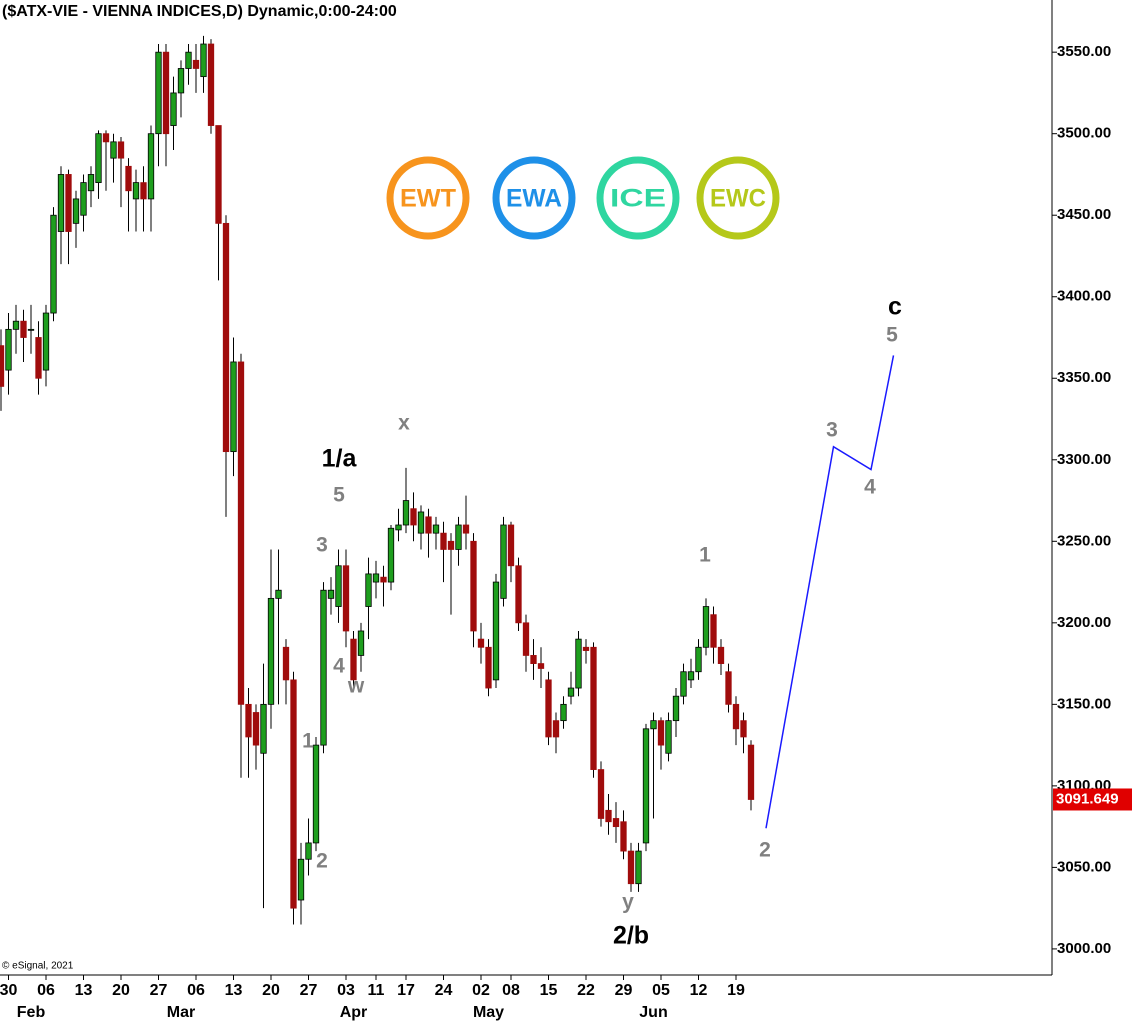  Describe the element at coordinates (356, 686) in the screenshot. I see `wave-label: w` at that location.